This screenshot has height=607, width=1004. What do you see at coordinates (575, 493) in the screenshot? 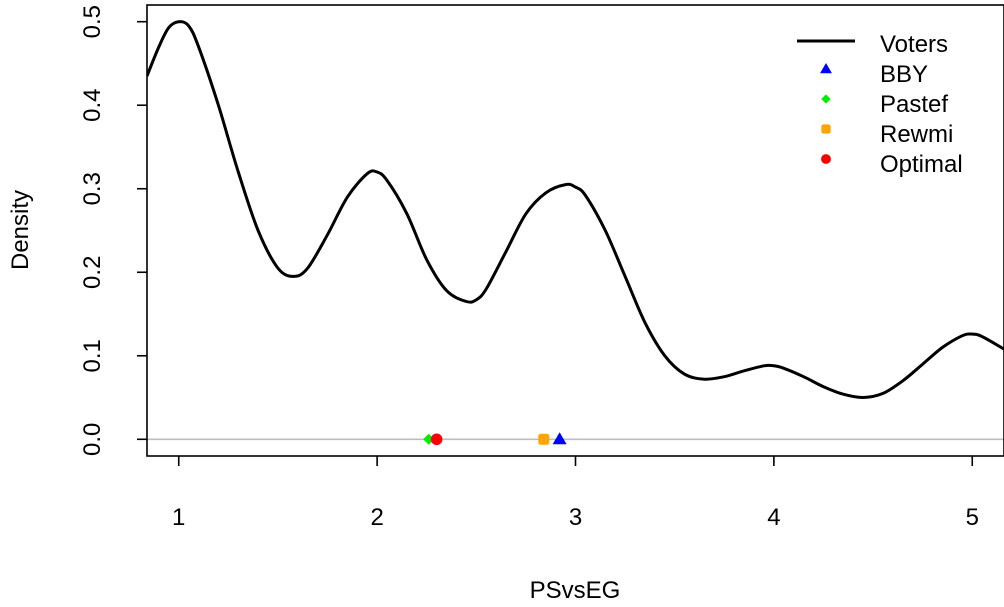
I see `x-axis: 1 2 3 4 5` at bounding box center [575, 493].